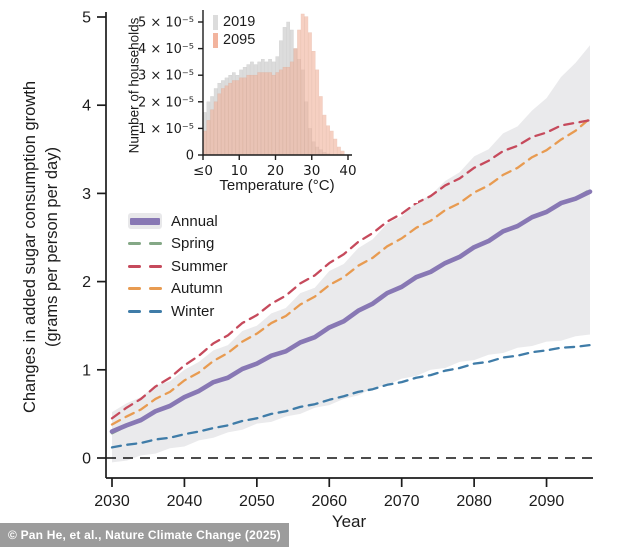  Describe the element at coordinates (145, 266) in the screenshot. I see `summer-dash-swatch` at that location.